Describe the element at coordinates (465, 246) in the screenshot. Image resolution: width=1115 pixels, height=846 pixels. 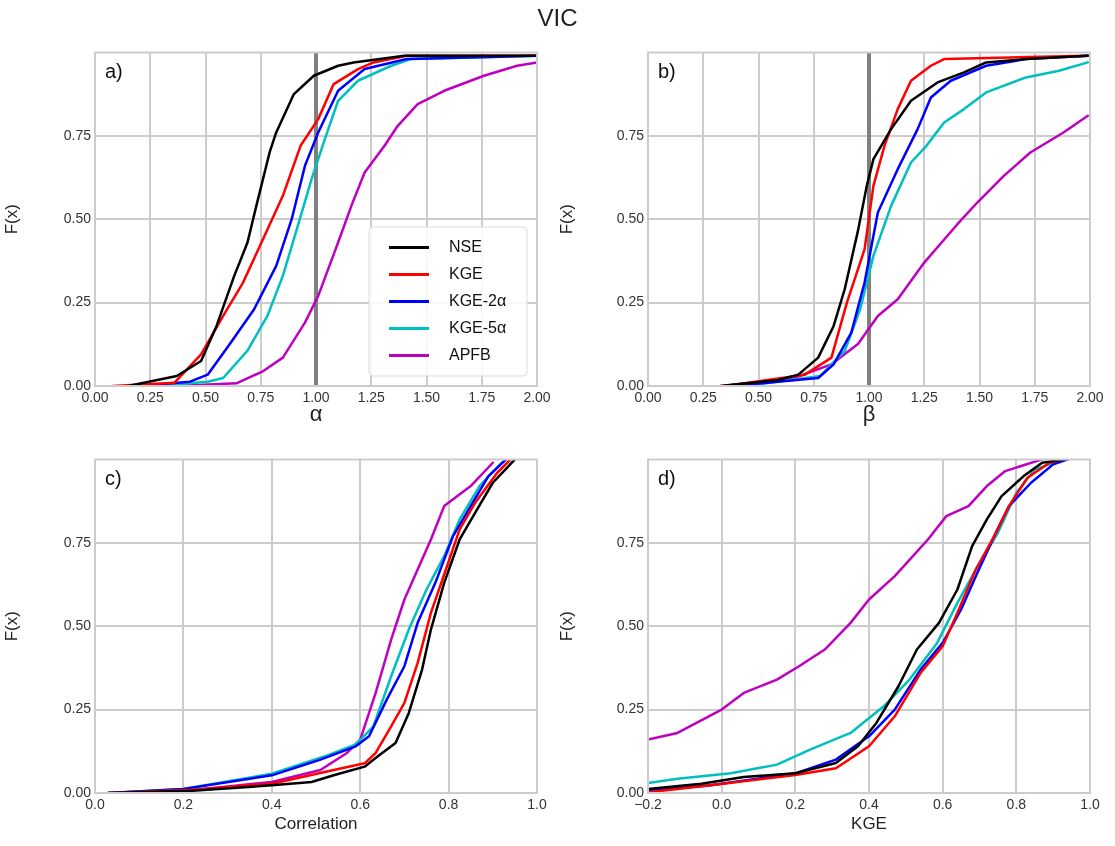
I see `legend-label: NSE` at that location.